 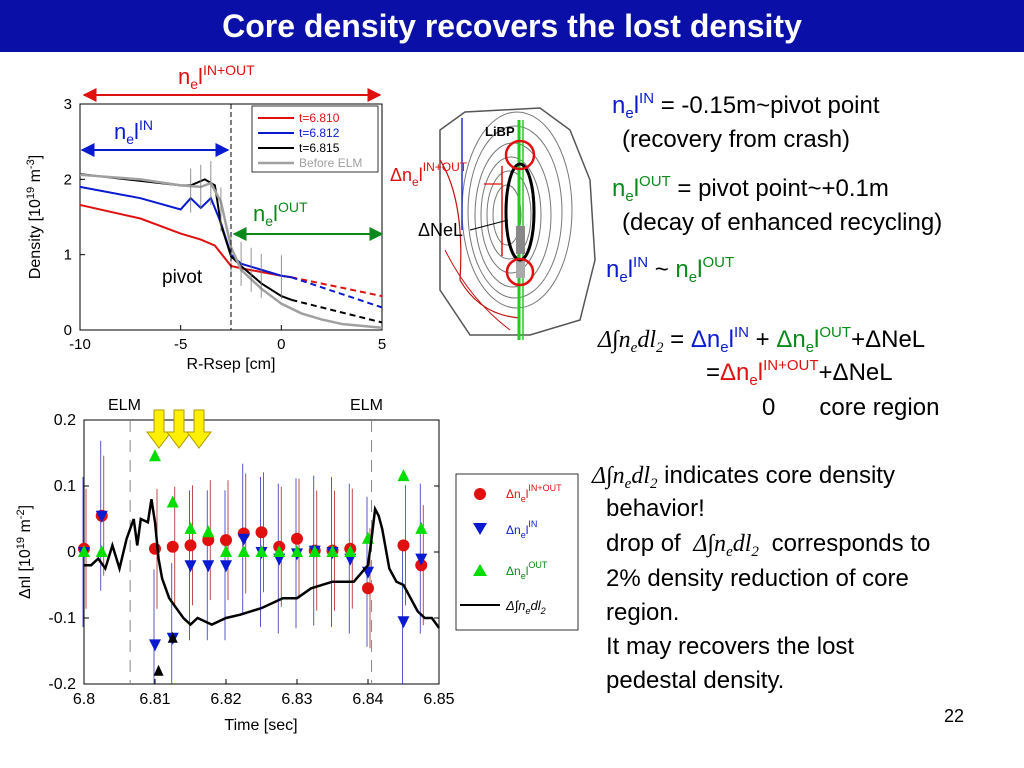 I want to click on x-tick-label: 6.84, so click(x=367, y=699).